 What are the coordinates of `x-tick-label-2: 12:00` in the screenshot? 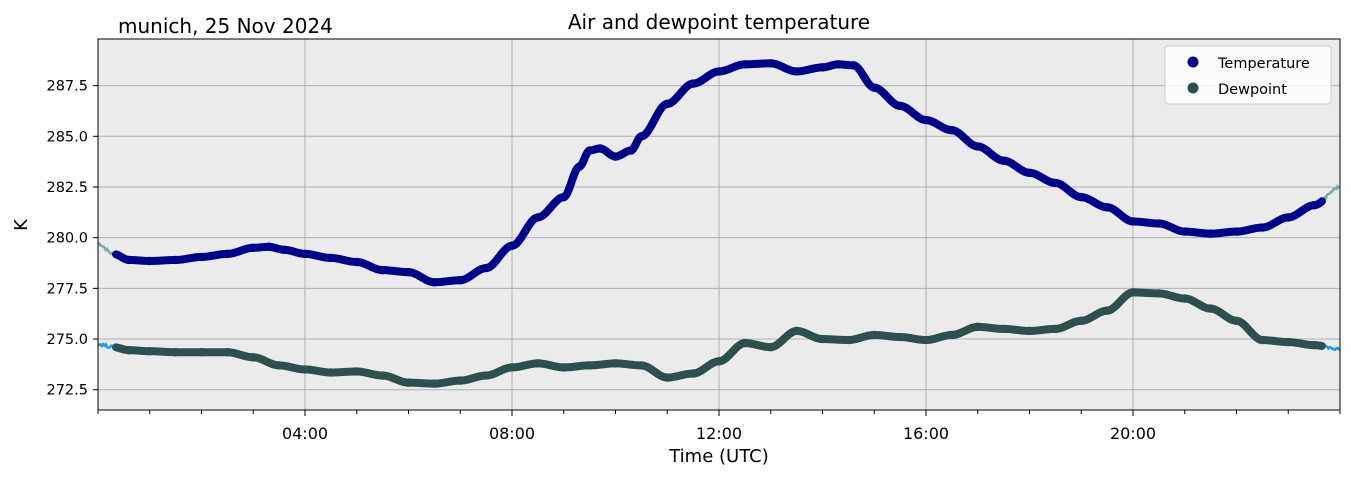 It's located at (719, 433).